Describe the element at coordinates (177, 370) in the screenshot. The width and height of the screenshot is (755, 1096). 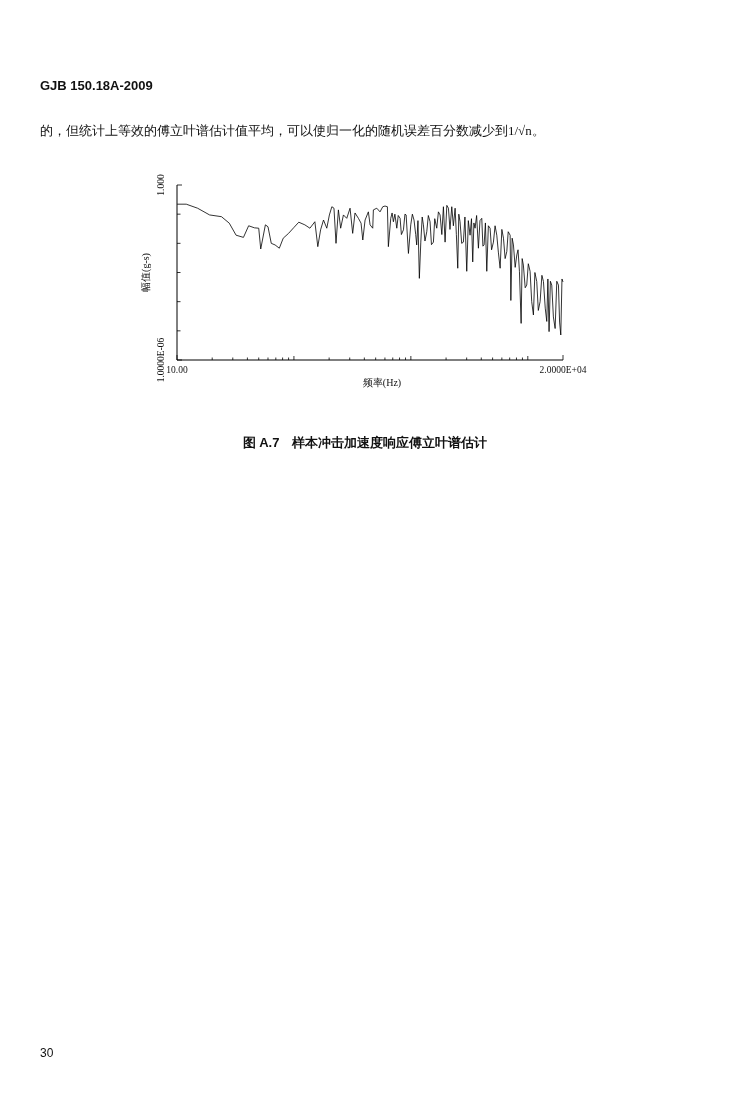
I see `x-tick-label: 10.00` at that location.